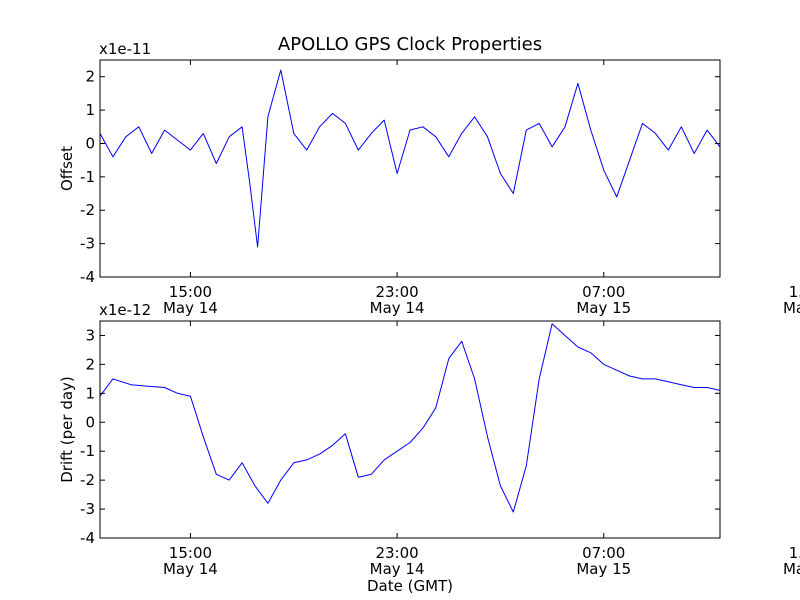 The image size is (800, 600). What do you see at coordinates (87, 509) in the screenshot?
I see `drift-y-tick-label: -3` at bounding box center [87, 509].